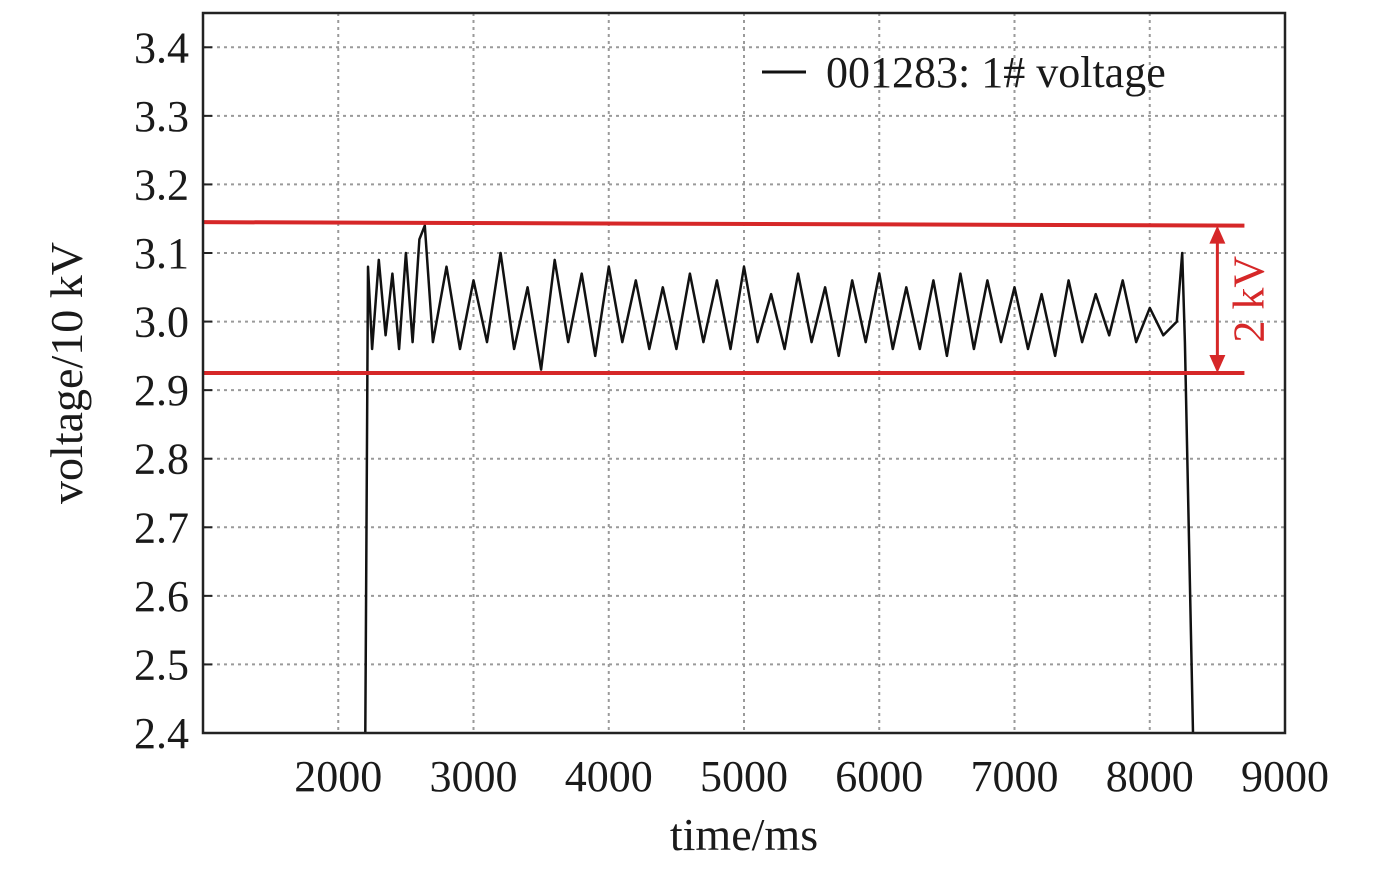 Image resolution: width=1378 pixels, height=874 pixels. I want to click on annotation-label: 2 kV, so click(1248, 299).